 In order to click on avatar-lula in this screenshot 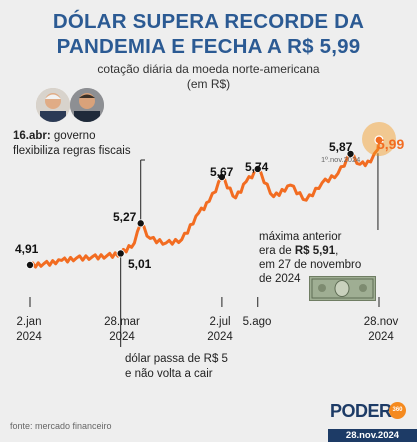, I will do `click(53, 105)`.